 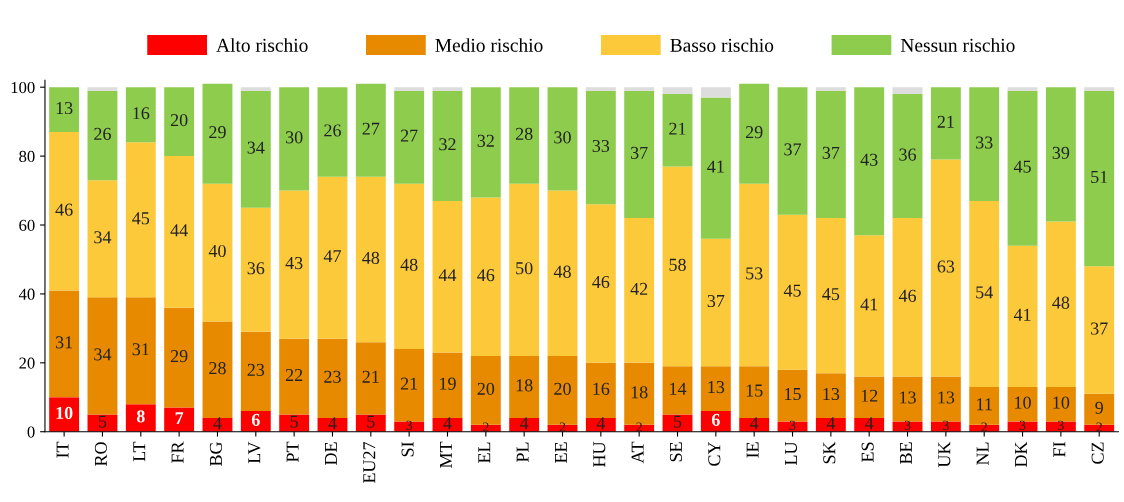 What do you see at coordinates (26, 294) in the screenshot?
I see `y-tick-label: 40` at bounding box center [26, 294].